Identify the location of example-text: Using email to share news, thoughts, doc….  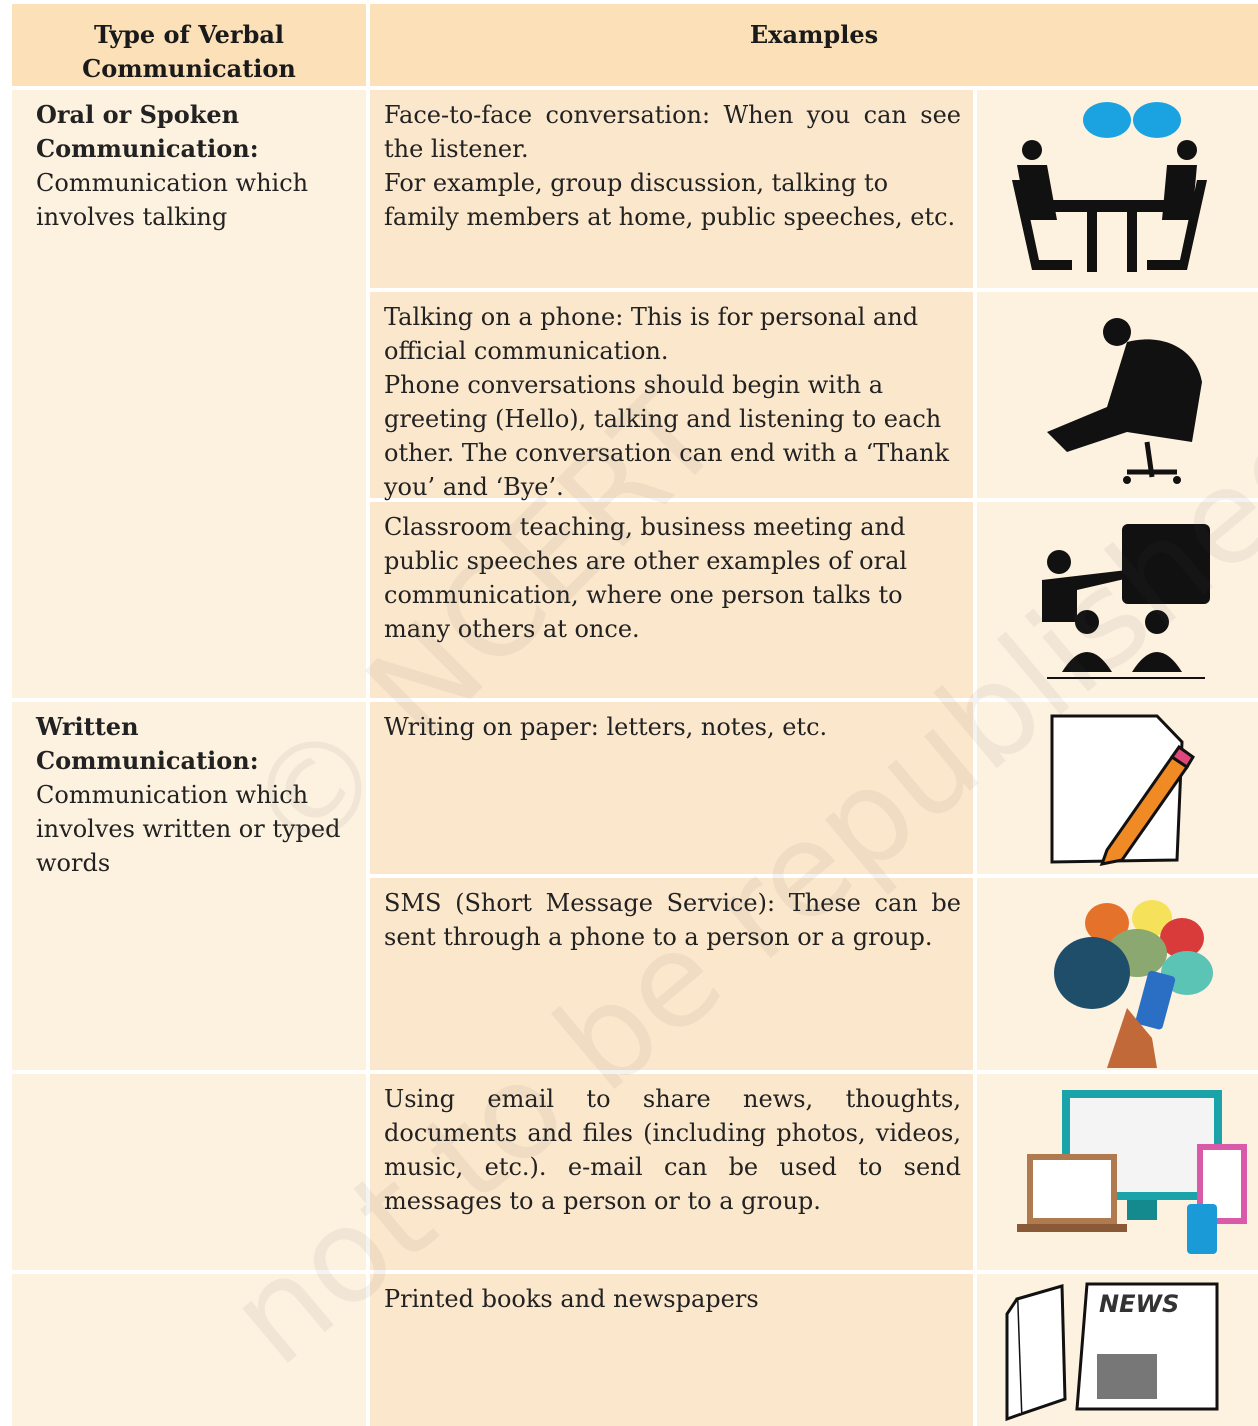
(672, 1150).